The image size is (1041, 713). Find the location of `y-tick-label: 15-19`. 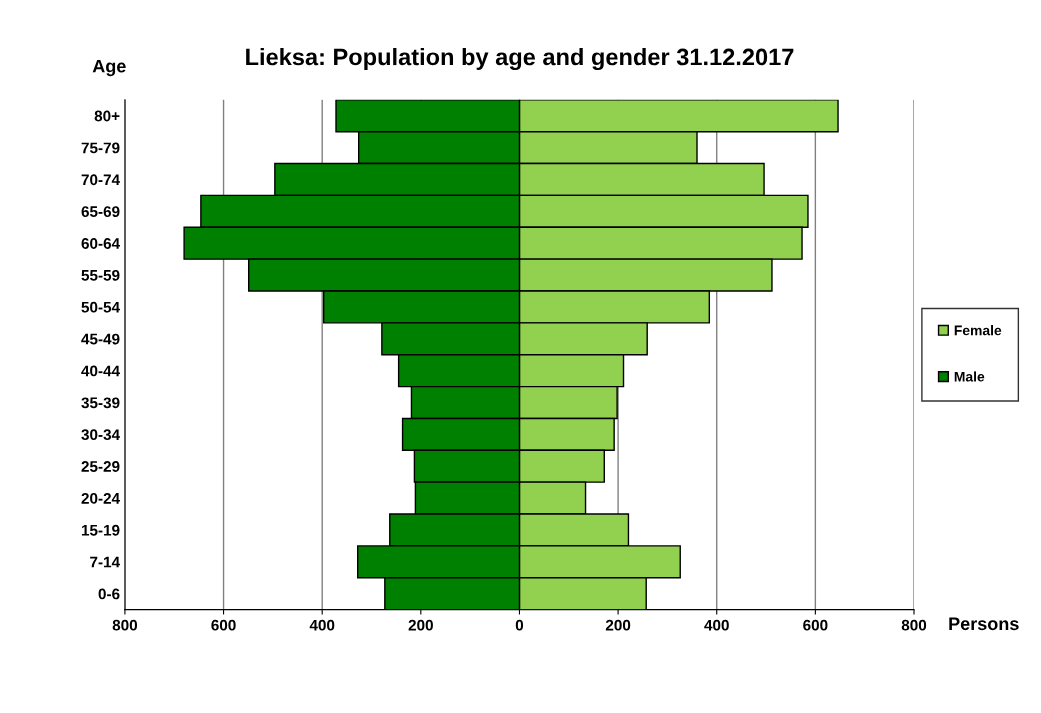

y-tick-label: 15-19 is located at coordinates (100, 530).